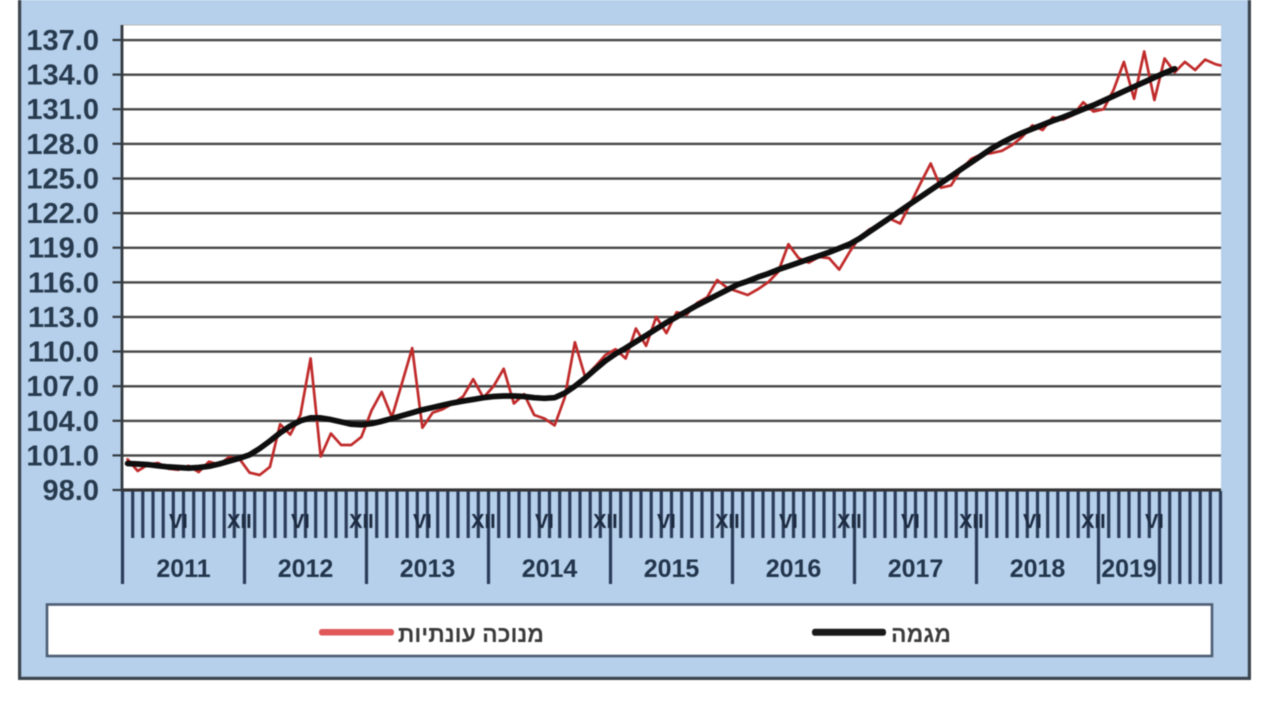 This screenshot has width=1280, height=720. What do you see at coordinates (672, 569) in the screenshot?
I see `svg-text: 2015` at bounding box center [672, 569].